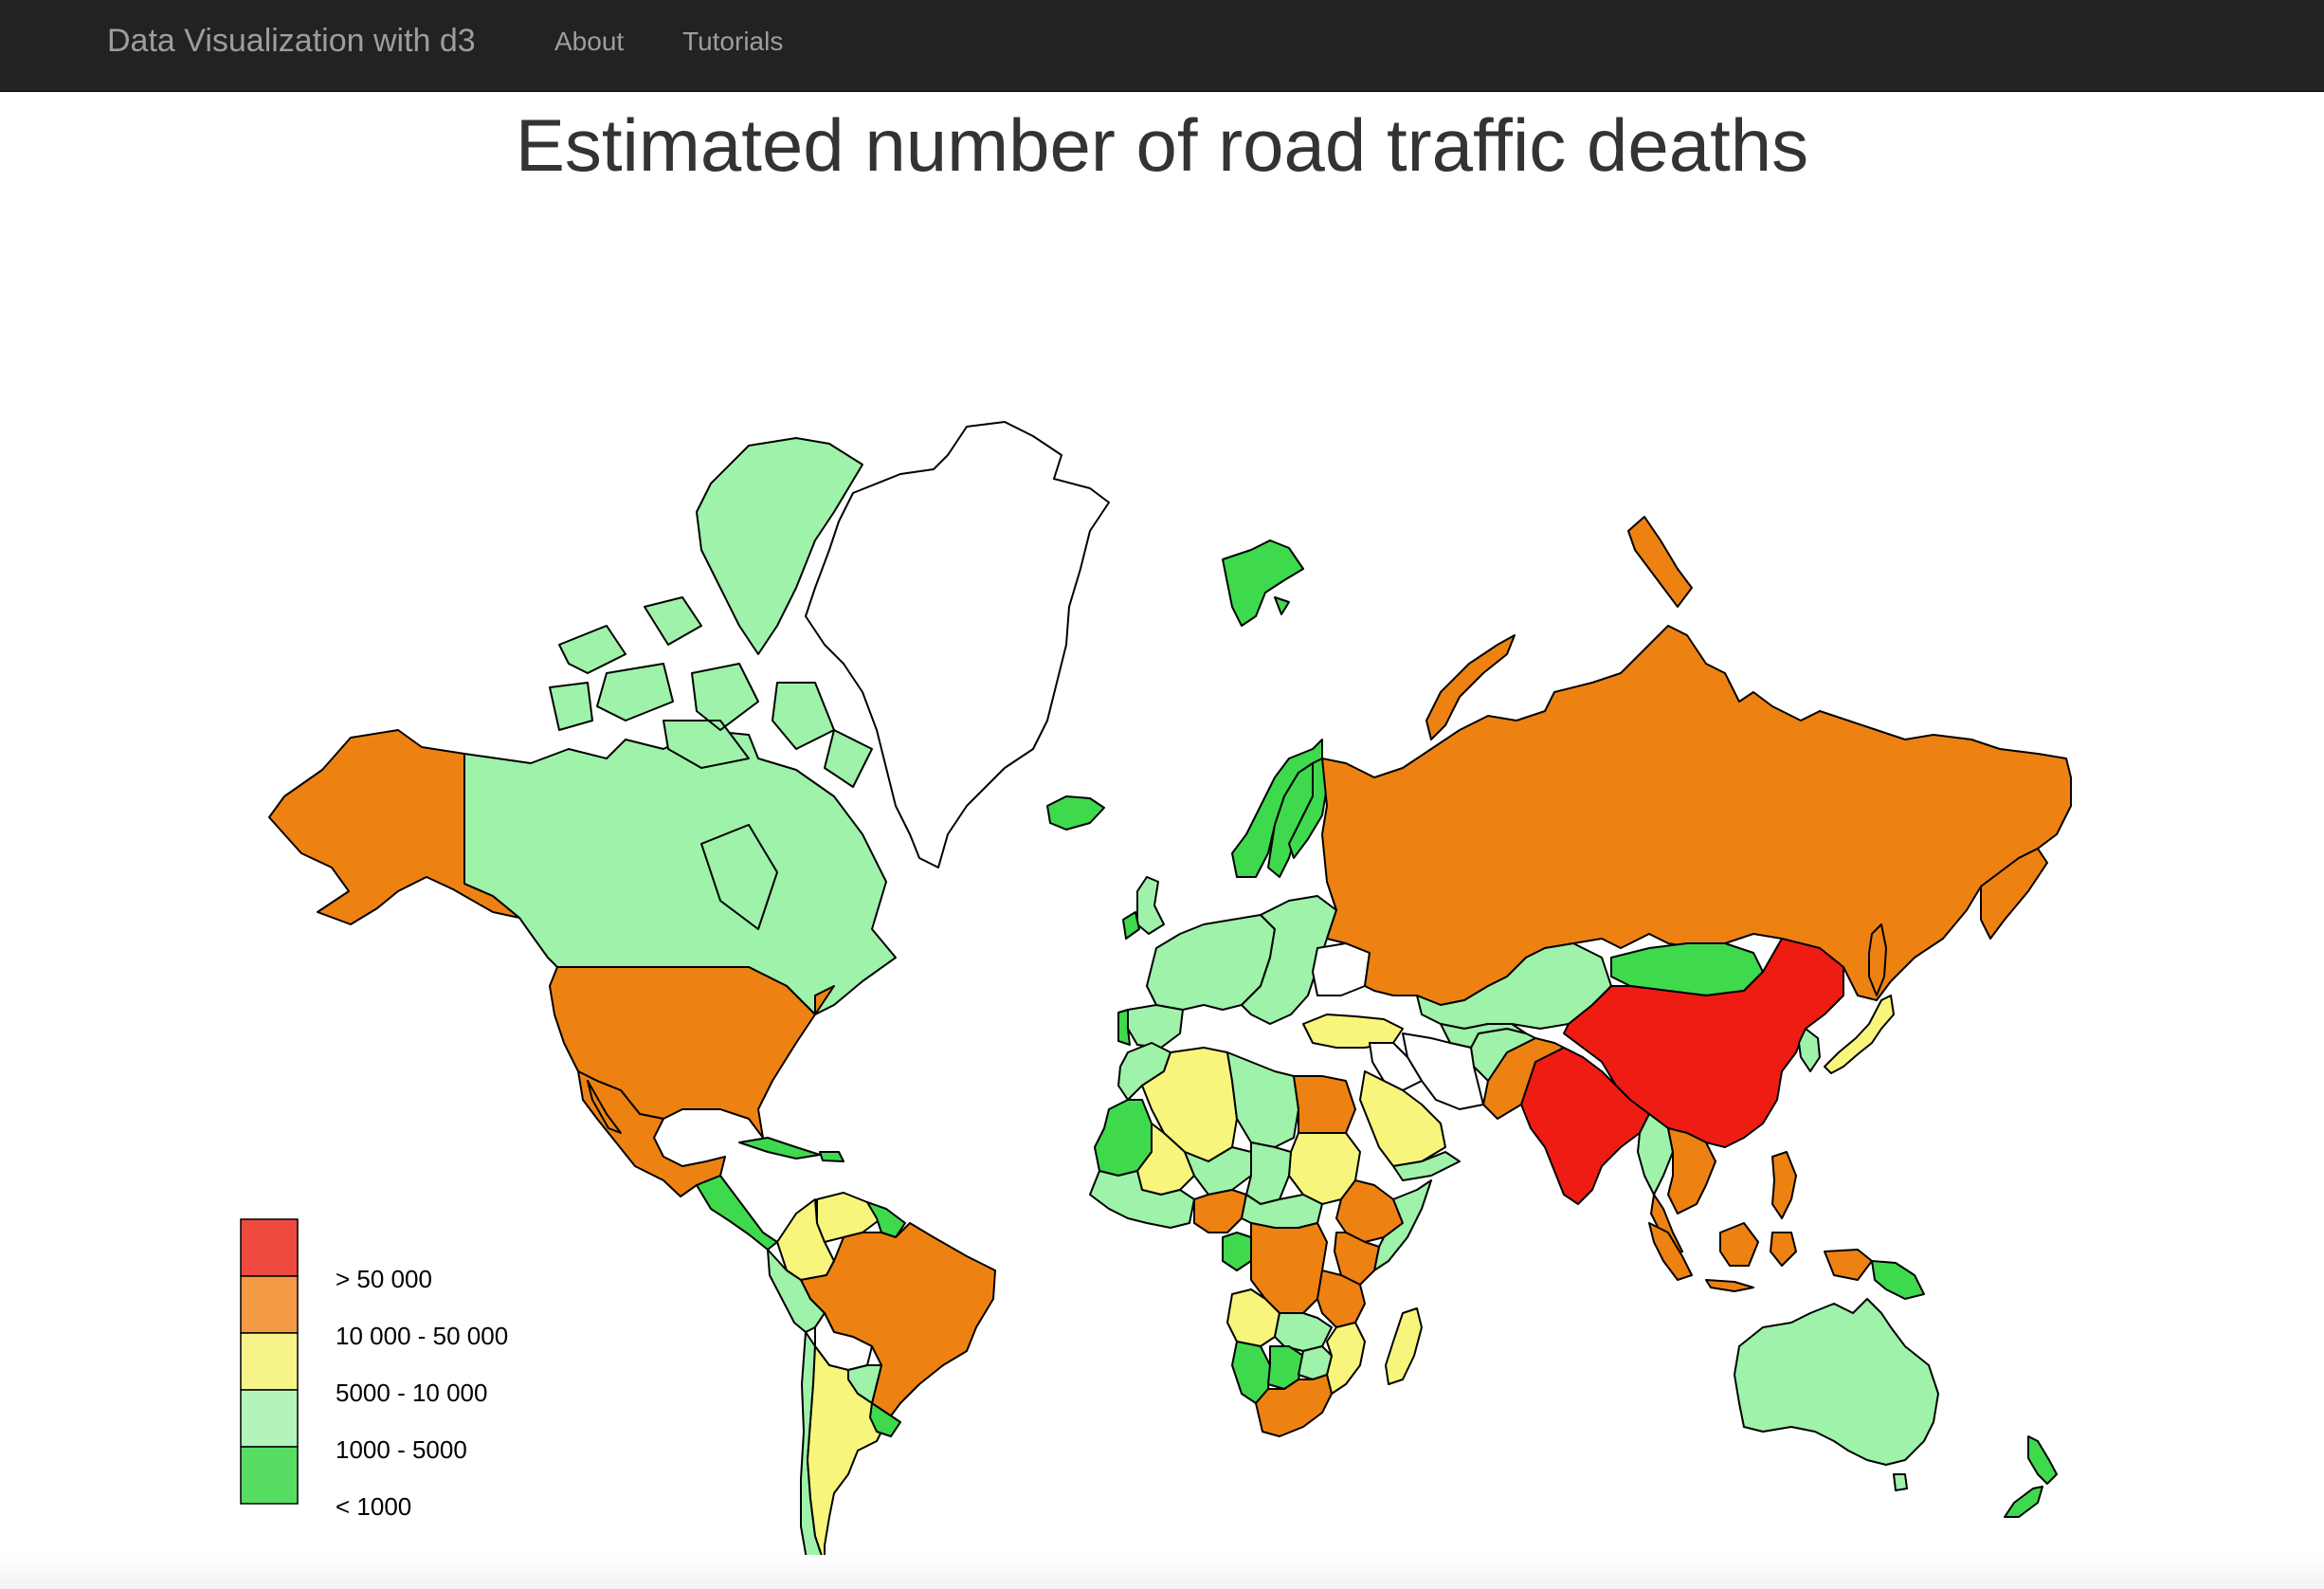  Describe the element at coordinates (847, 1455) in the screenshot. I see `country-argentina` at that location.